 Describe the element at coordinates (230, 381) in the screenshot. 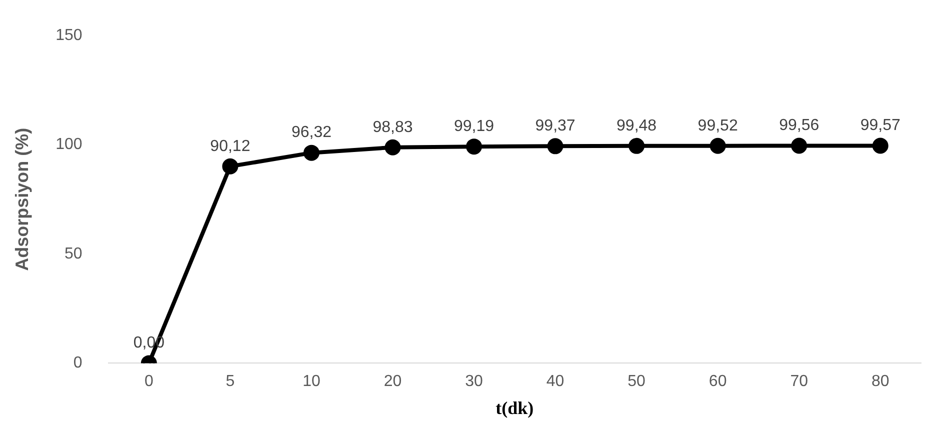

I see `x-tick-label: 5` at that location.